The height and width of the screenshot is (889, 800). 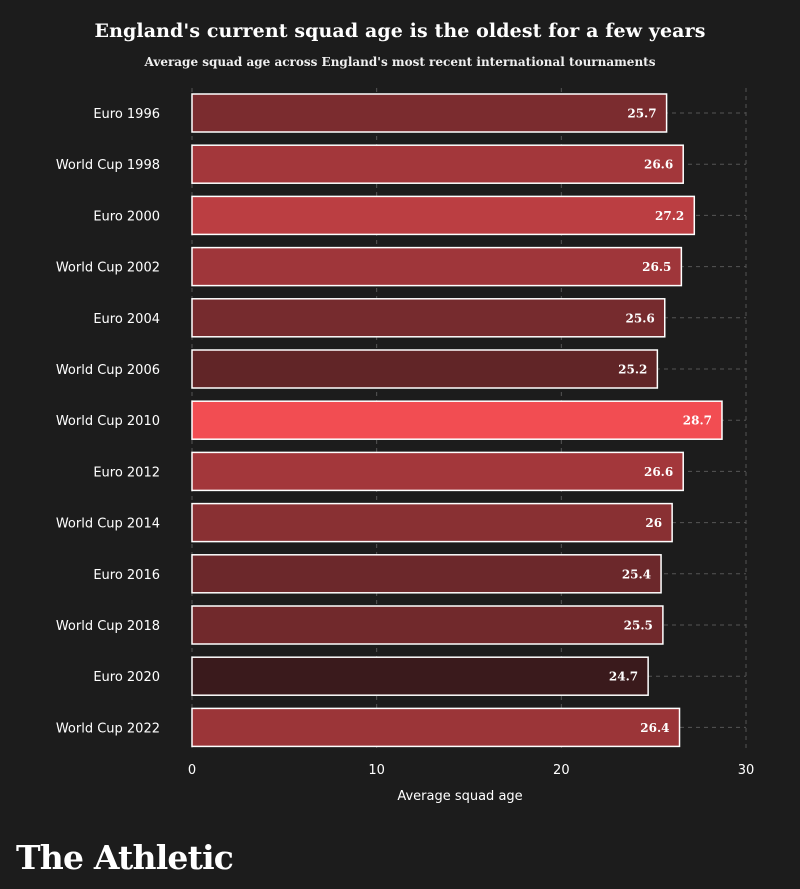 I want to click on bar-value-label: 28.7, so click(x=697, y=421).